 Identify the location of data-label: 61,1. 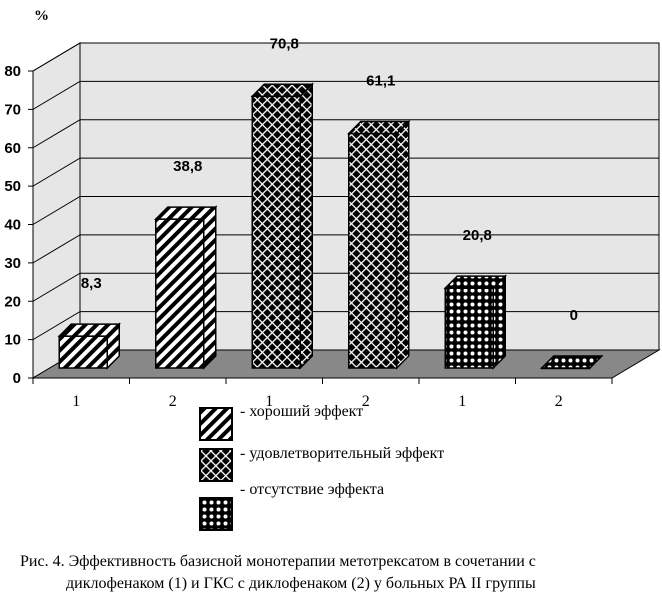
(380, 81).